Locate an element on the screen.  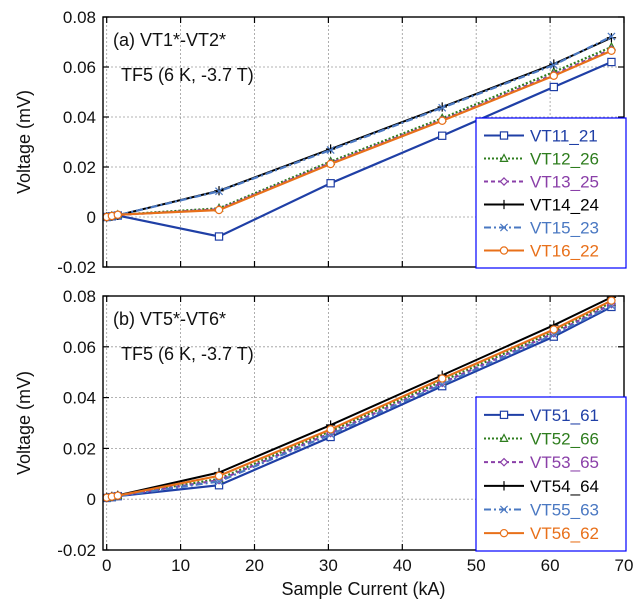
legend-label: VT12_26 is located at coordinates (564, 159).